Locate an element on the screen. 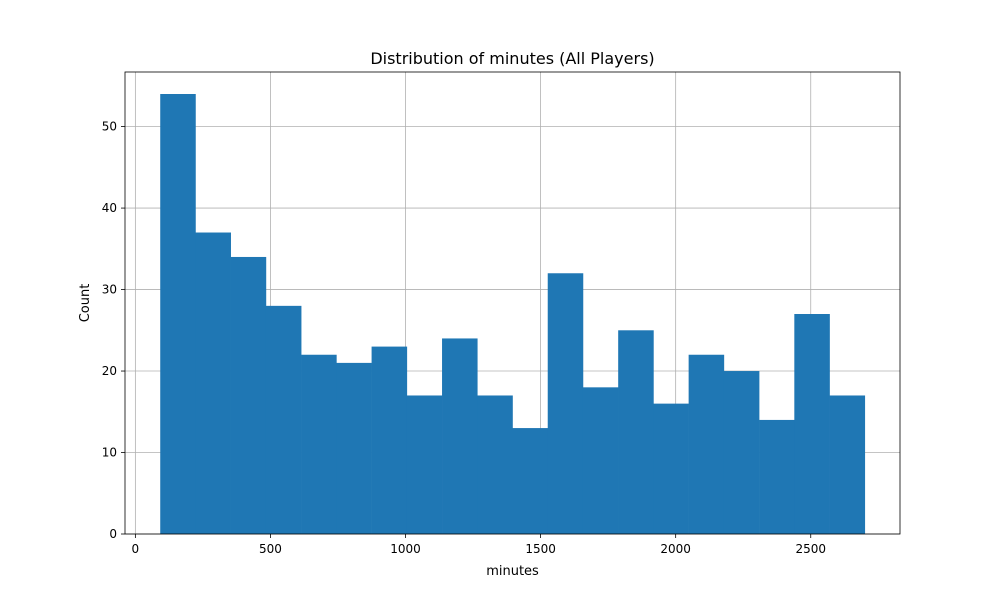 This screenshot has height=605, width=1000. y-axis-label: Count is located at coordinates (85, 303).